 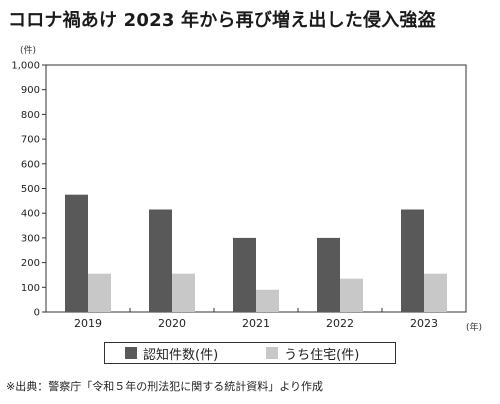 What do you see at coordinates (172, 323) in the screenshot?
I see `x-tick-label: 2020` at bounding box center [172, 323].